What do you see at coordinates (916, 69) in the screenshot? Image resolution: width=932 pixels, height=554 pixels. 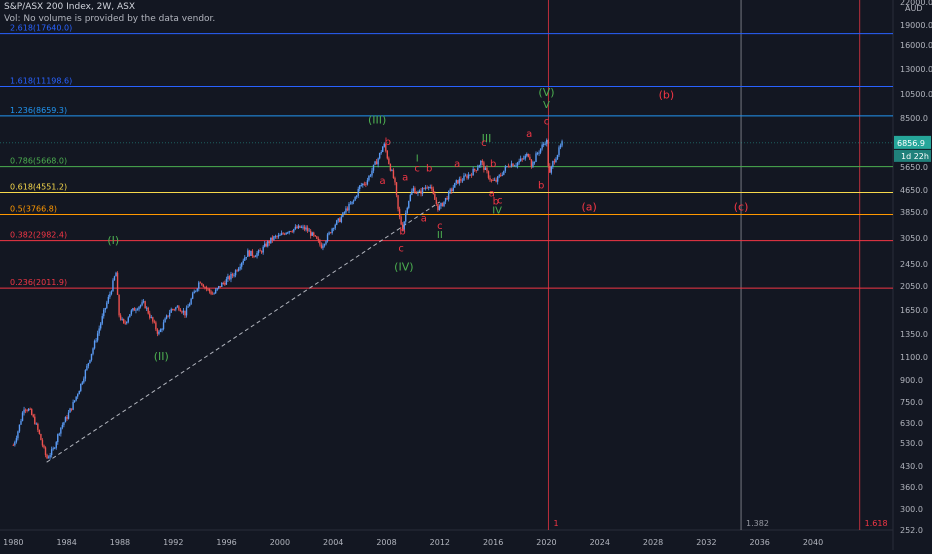 I see `price-tick-label: 13000.0` at bounding box center [916, 69].